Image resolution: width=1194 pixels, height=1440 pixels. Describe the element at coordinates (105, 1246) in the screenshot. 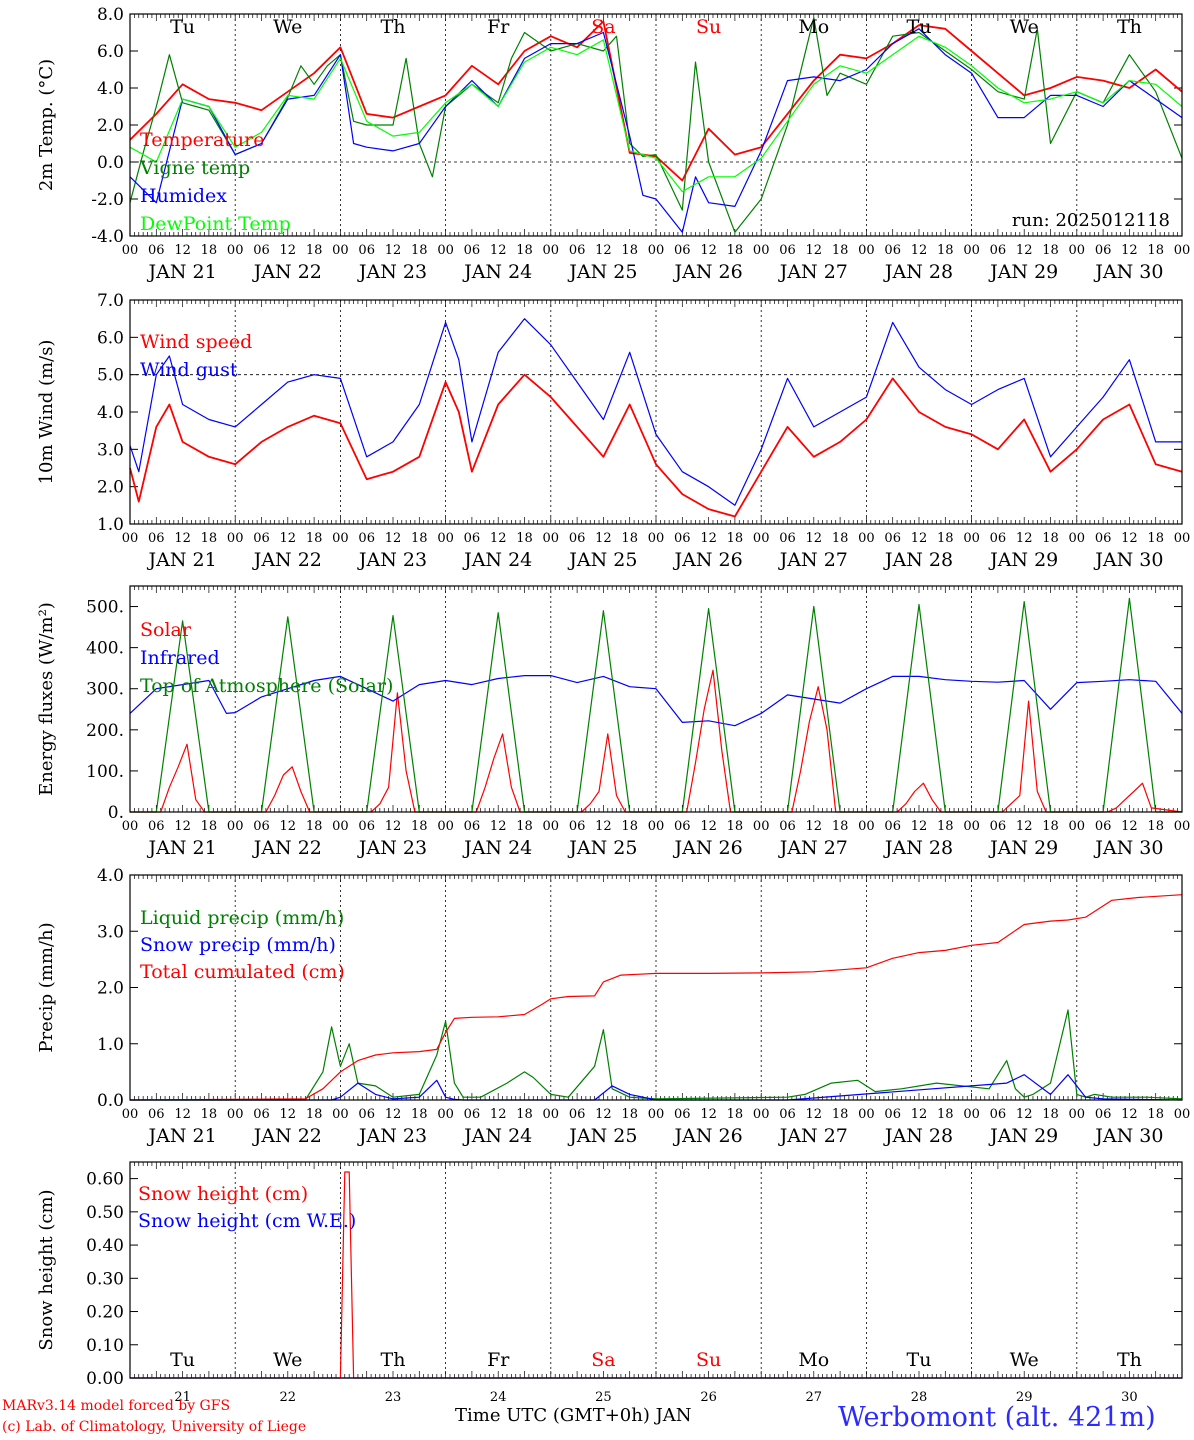

I see `y-tick-label: 0.40` at that location.